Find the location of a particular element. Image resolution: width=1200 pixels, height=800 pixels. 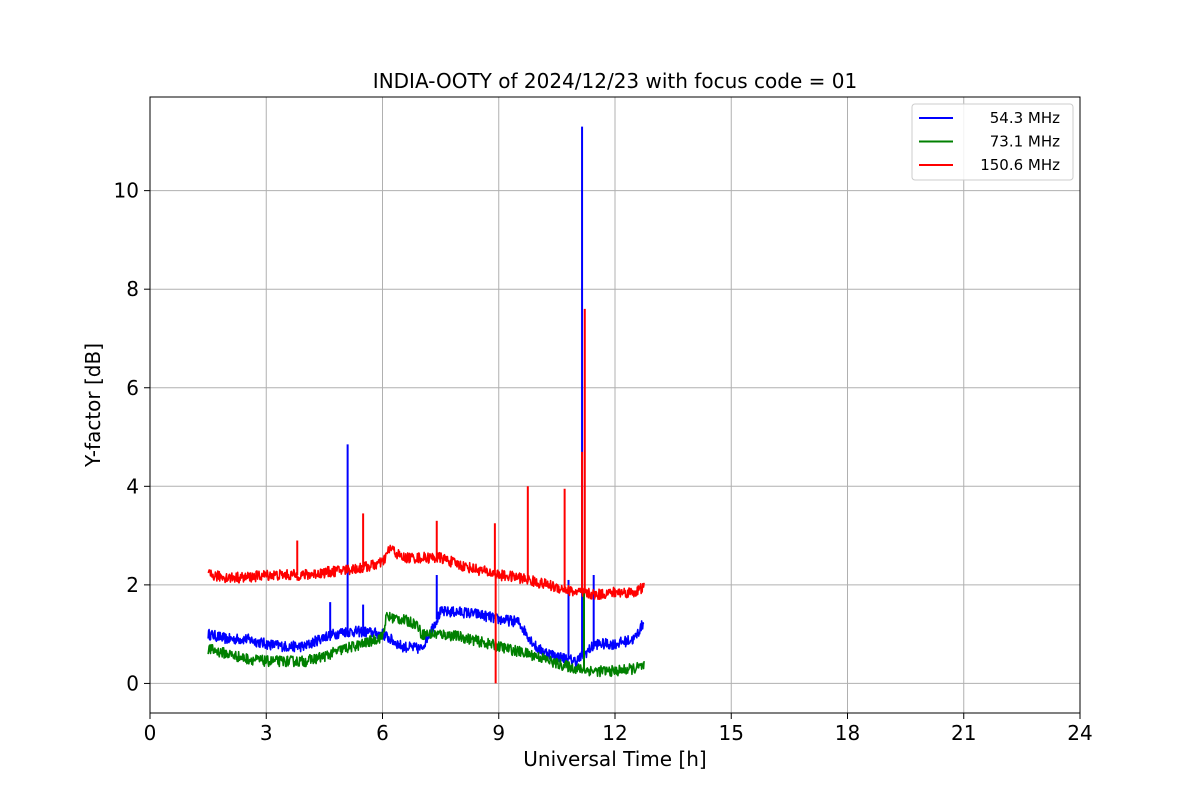

legend-box is located at coordinates (992, 142).